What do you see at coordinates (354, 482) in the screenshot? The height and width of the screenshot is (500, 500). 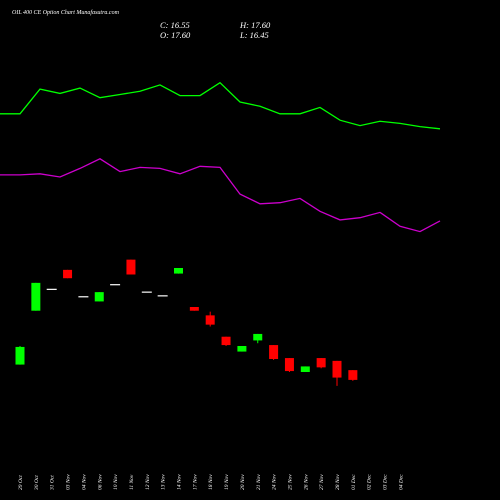 I see `x-tick-label: 01 Dec` at bounding box center [354, 482].